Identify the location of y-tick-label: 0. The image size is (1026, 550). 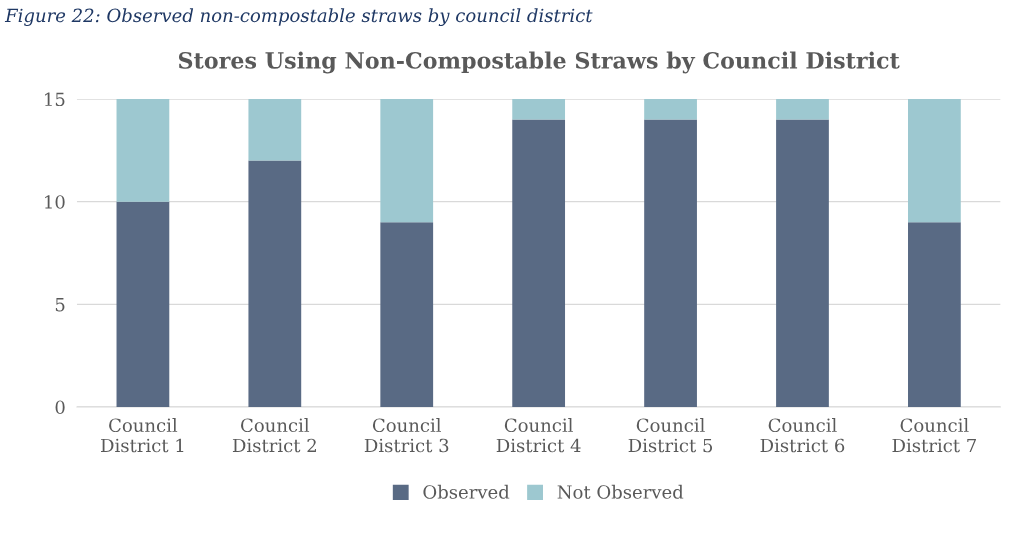
(60, 407).